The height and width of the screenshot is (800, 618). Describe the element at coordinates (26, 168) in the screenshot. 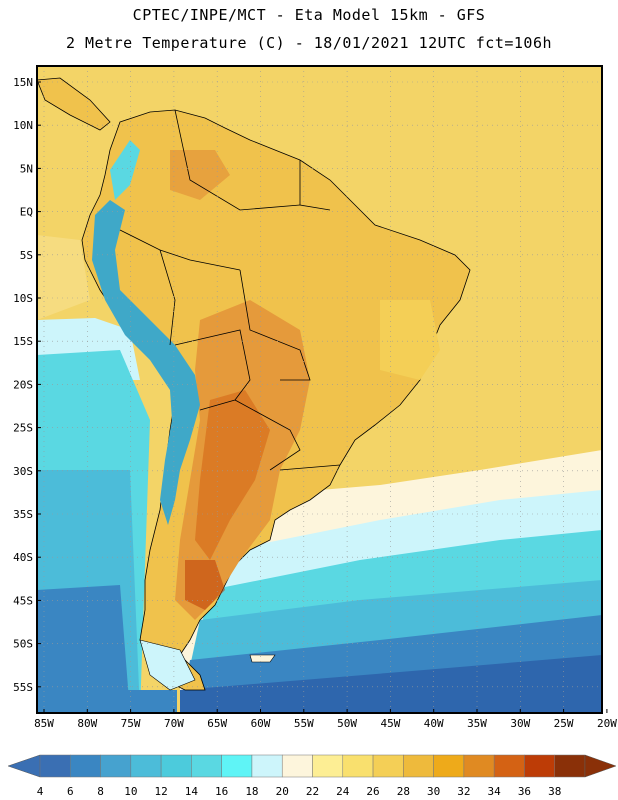

I see `latitude-label: 5N` at that location.